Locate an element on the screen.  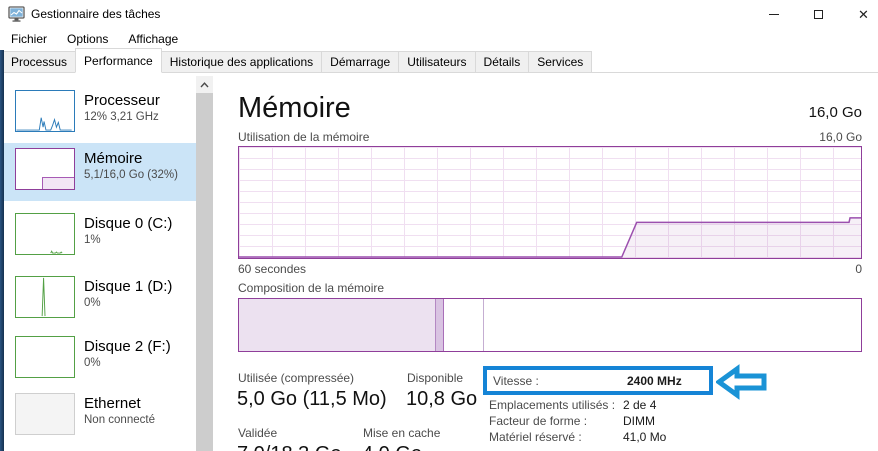
minimize-icon is located at coordinates (773, 14).